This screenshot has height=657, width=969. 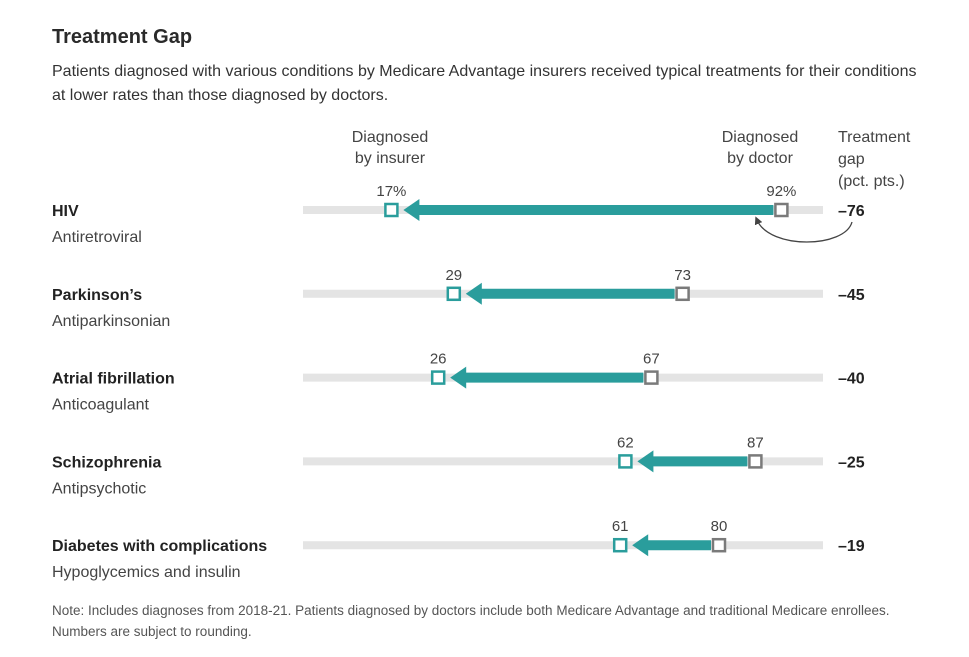 I want to click on doctor-value-label: 73, so click(x=682, y=275).